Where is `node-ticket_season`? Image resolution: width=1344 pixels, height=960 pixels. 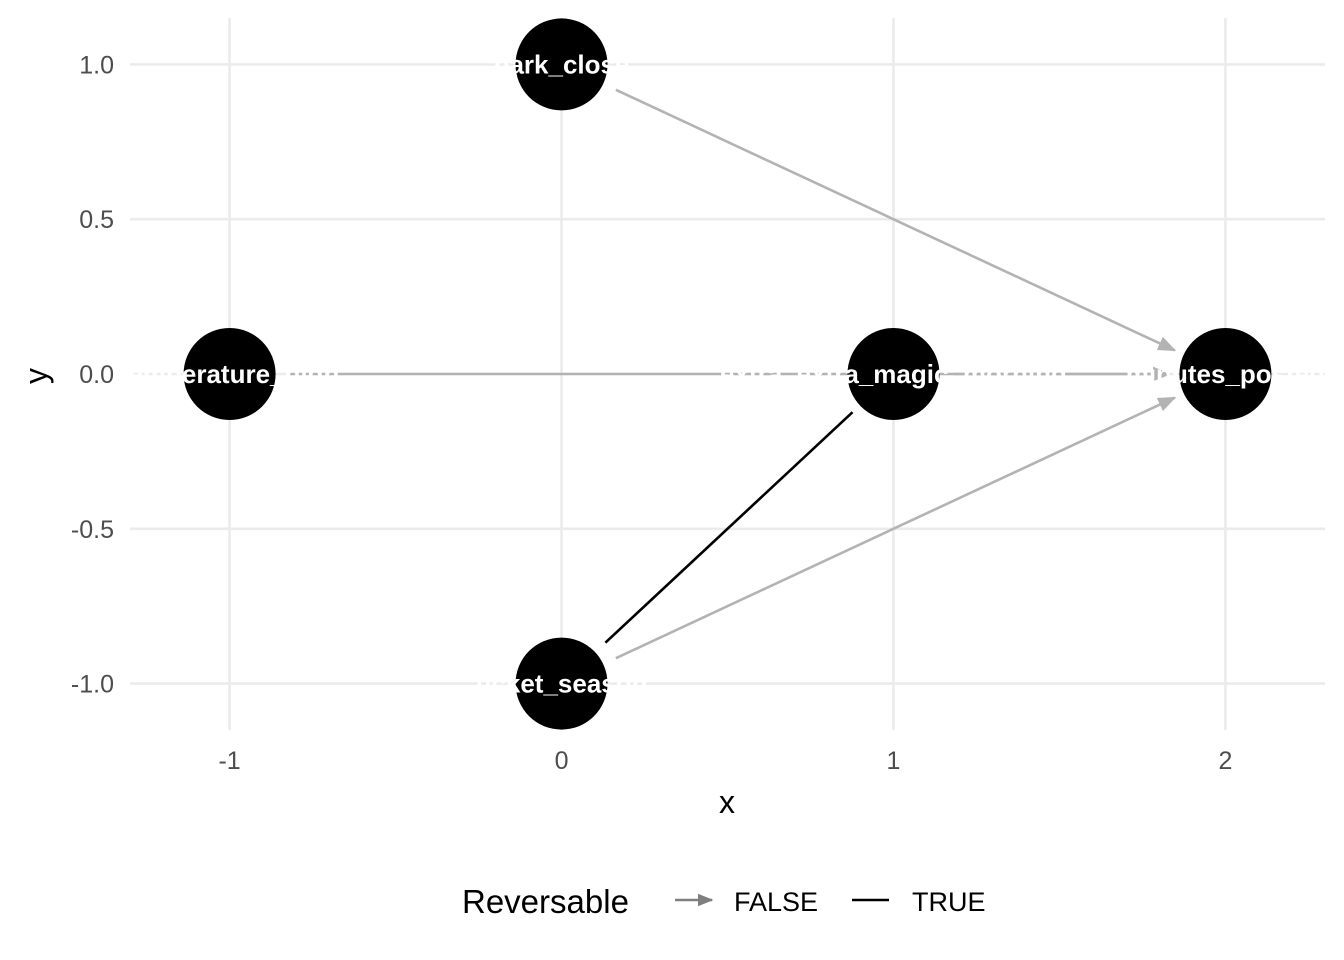 node-ticket_season is located at coordinates (561, 683).